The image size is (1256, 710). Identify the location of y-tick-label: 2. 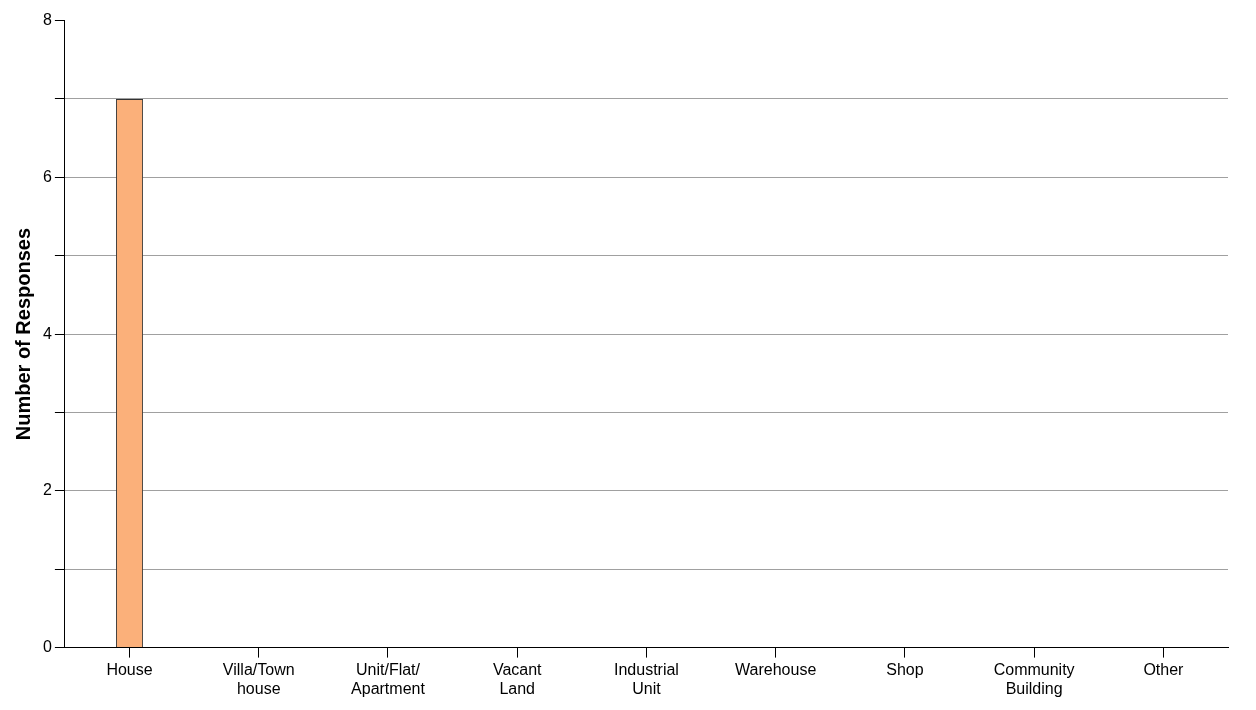
(47, 490).